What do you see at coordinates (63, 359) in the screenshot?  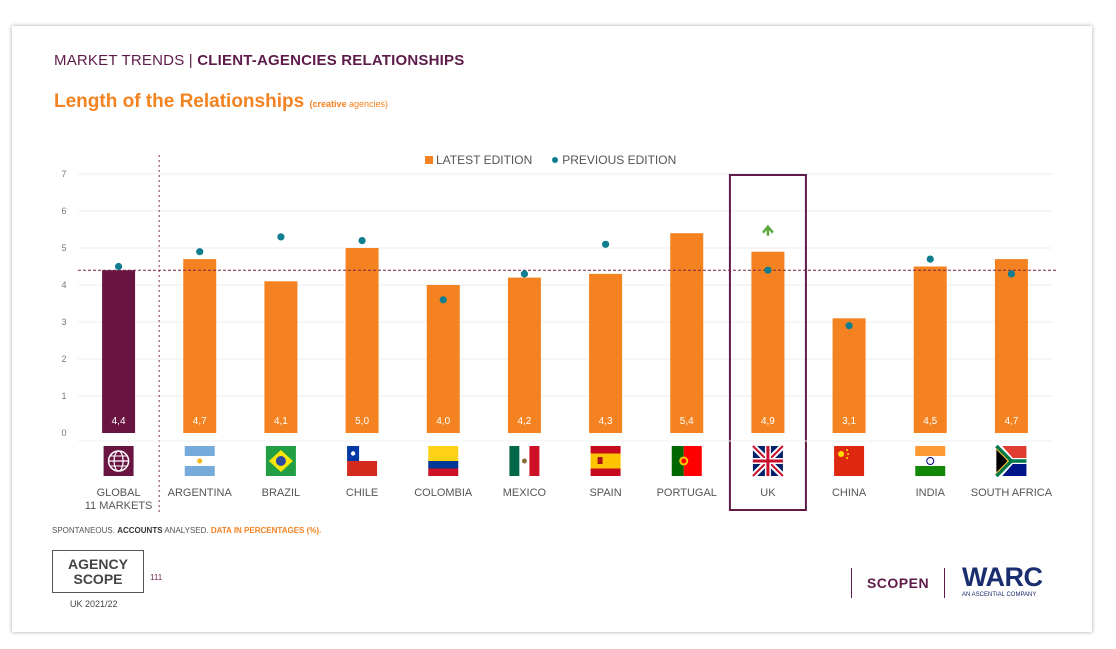 I see `y-tick-label: 2` at bounding box center [63, 359].